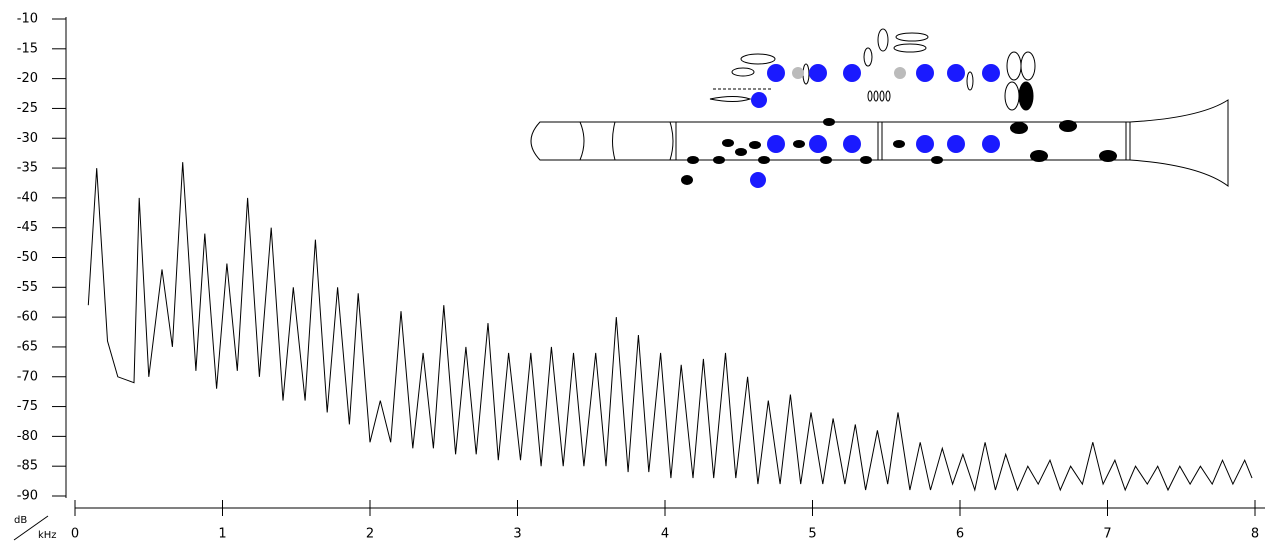  I want to click on y-tick-label: -35, so click(27, 168).